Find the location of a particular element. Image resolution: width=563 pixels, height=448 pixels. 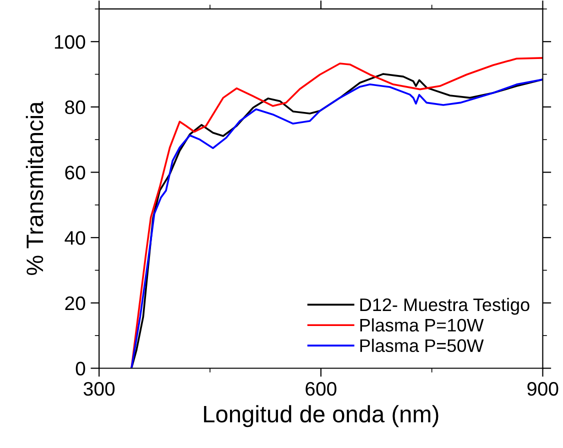

x-tick-label: 300 is located at coordinates (99, 389).